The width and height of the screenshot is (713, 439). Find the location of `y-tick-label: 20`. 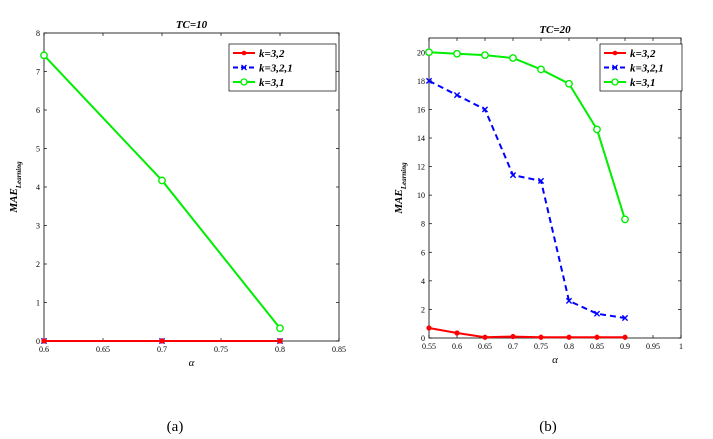

y-tick-label: 20 is located at coordinates (421, 52).